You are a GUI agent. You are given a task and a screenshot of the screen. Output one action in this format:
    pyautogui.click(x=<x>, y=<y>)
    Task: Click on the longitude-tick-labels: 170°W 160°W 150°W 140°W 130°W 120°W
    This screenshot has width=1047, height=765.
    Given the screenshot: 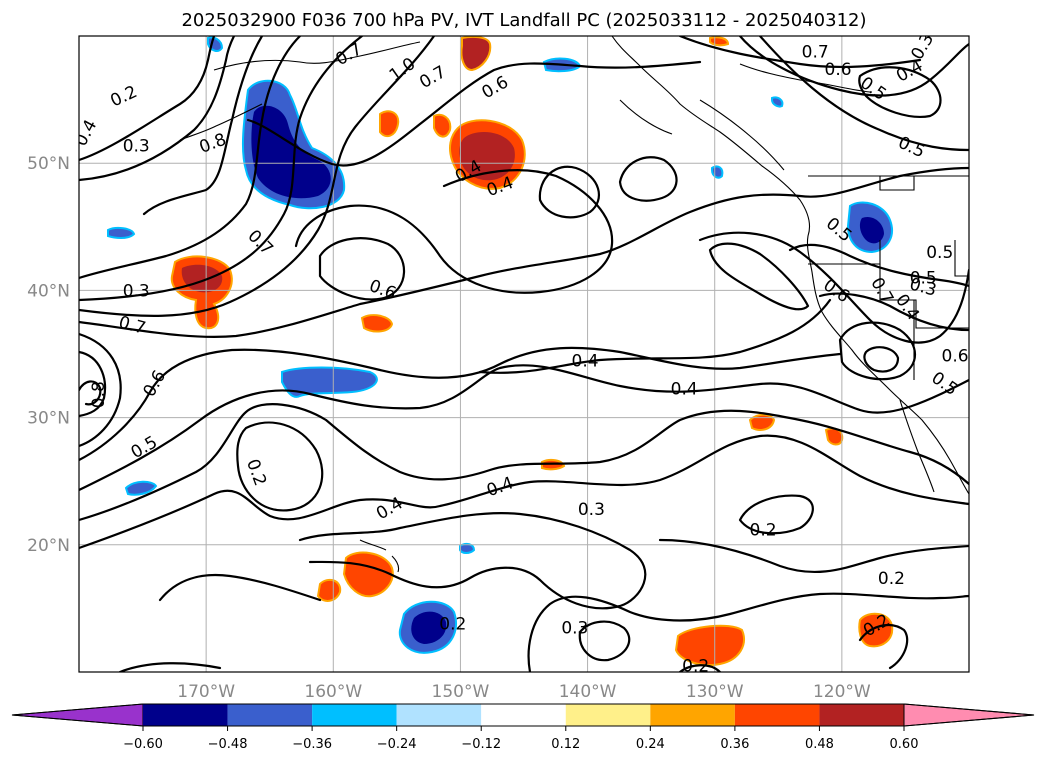 What is the action you would take?
    pyautogui.click(x=524, y=692)
    